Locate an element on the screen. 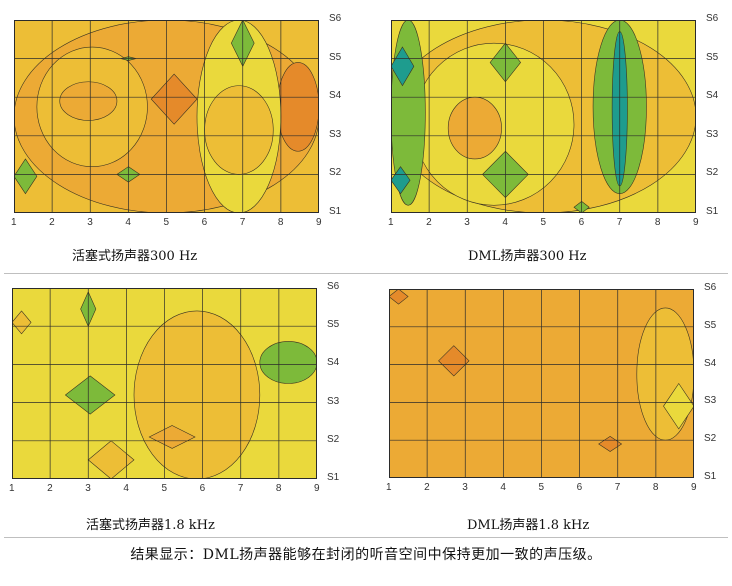  caption-dml-300hz: DML扬声器300 Hz is located at coordinates (527, 256).